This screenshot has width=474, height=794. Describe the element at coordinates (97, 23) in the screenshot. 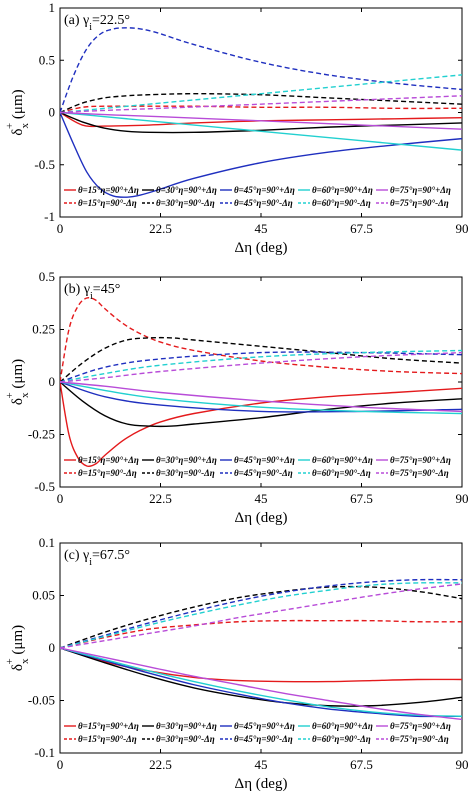

I see `panel-title: (a) γi=22.5°` at that location.